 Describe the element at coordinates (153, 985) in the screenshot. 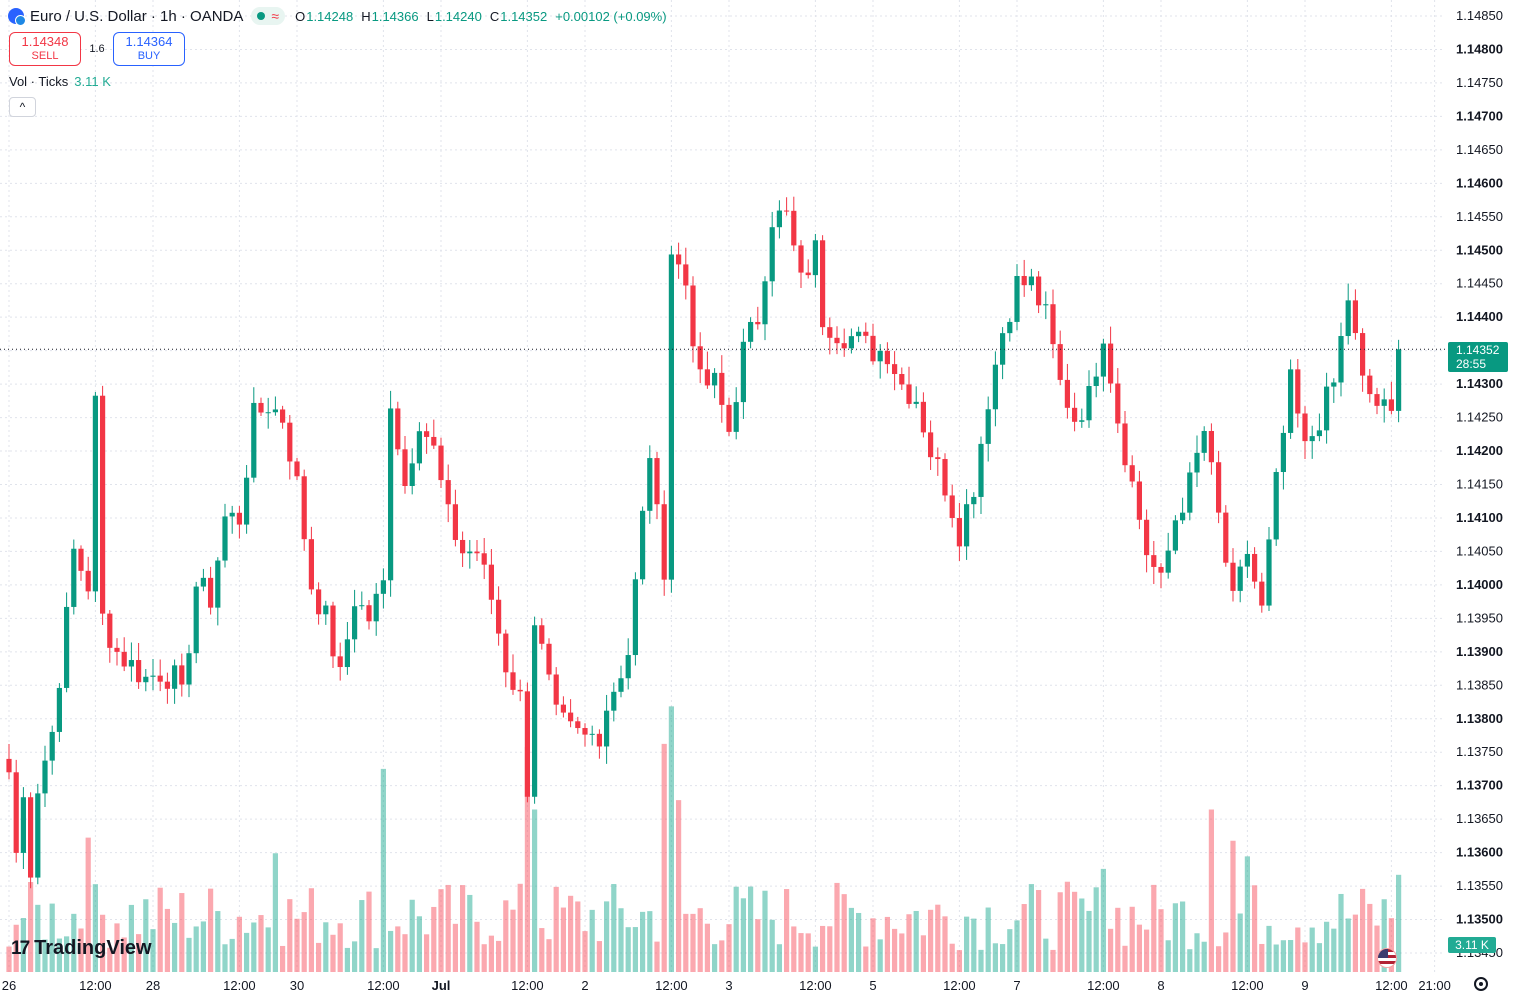

I see `x-tick-label: 28` at that location.